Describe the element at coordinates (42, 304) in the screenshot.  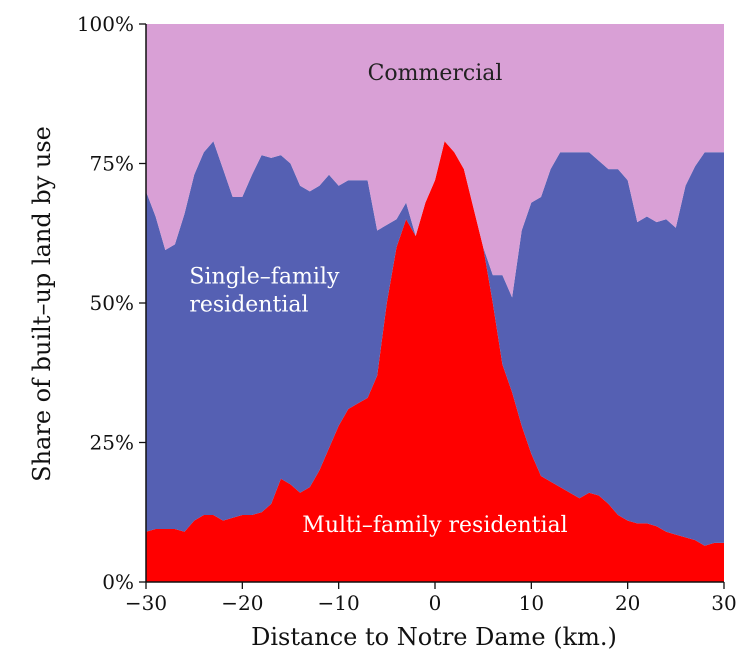
I see `y-axis-label: Share of built–up land by use` at that location.